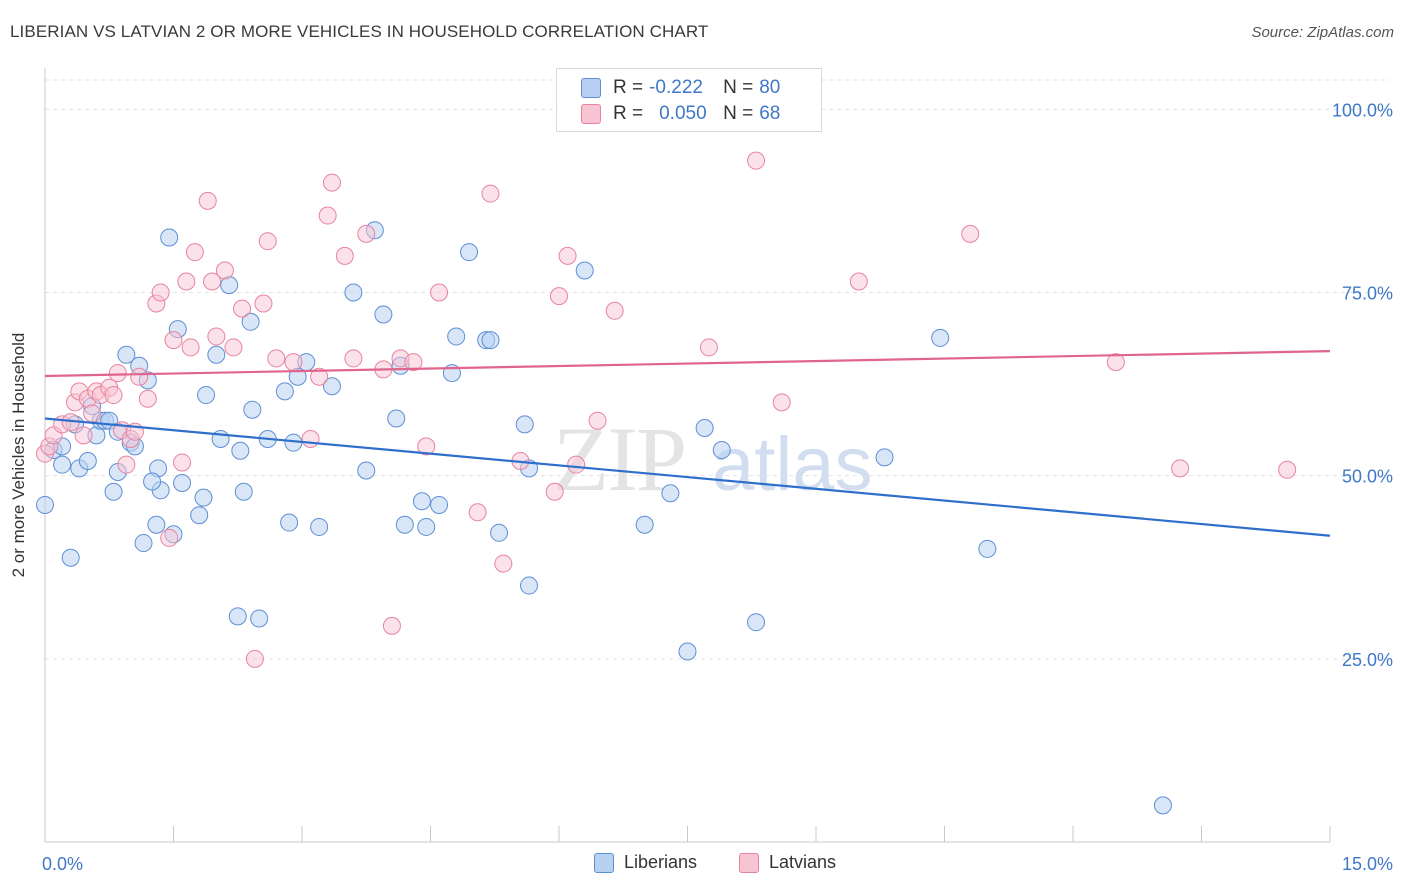 This screenshot has height=892, width=1406. Describe the element at coordinates (645, 862) in the screenshot. I see `legend-item-liberians: Liberians` at that location.